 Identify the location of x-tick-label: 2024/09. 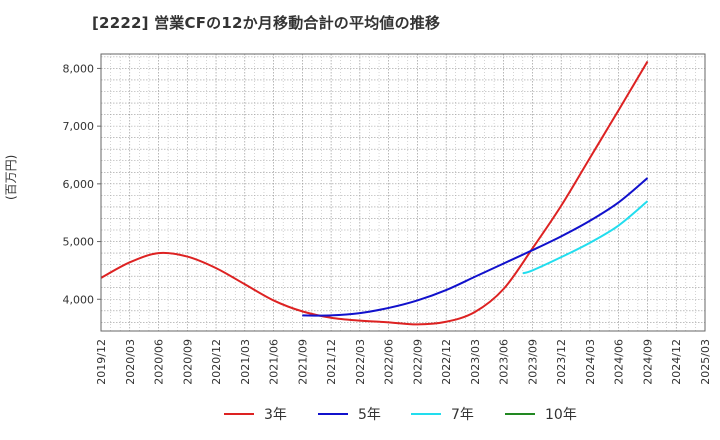
(647, 362).